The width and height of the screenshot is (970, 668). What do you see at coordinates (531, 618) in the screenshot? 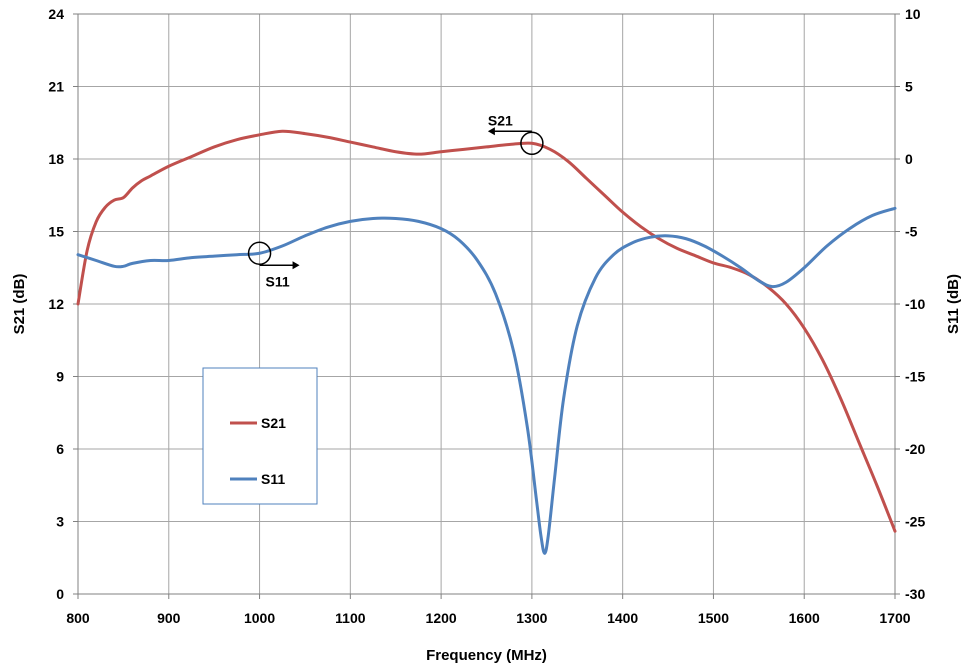
I see `x-tick-label: 1300` at bounding box center [531, 618].